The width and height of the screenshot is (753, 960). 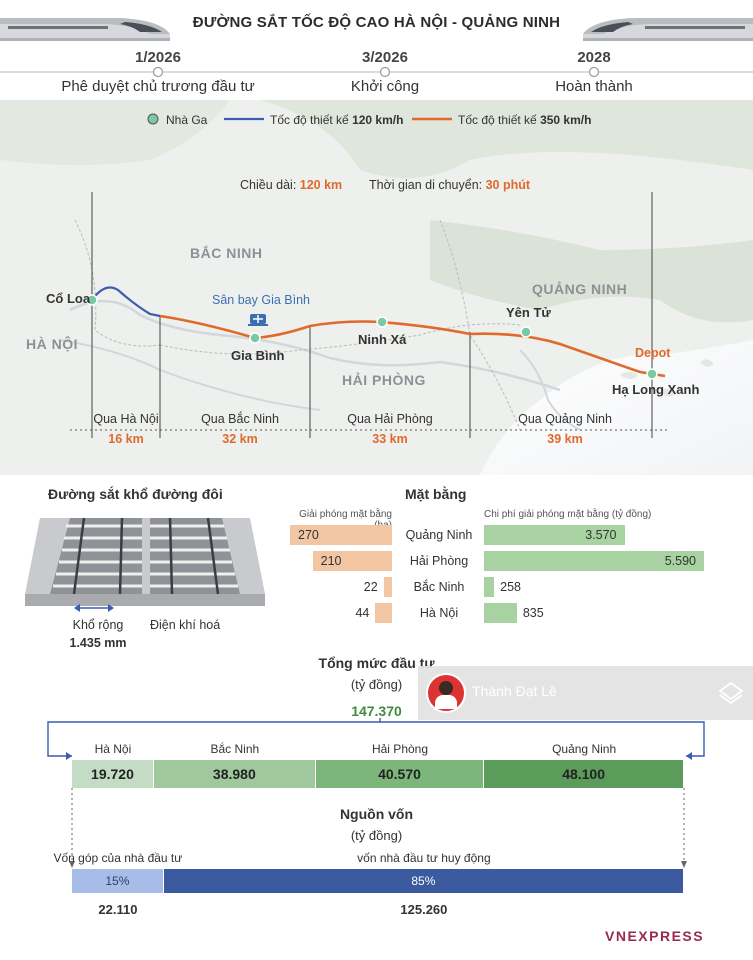 I want to click on region-quang-ninh: QUẢNG NINH, so click(x=580, y=289).